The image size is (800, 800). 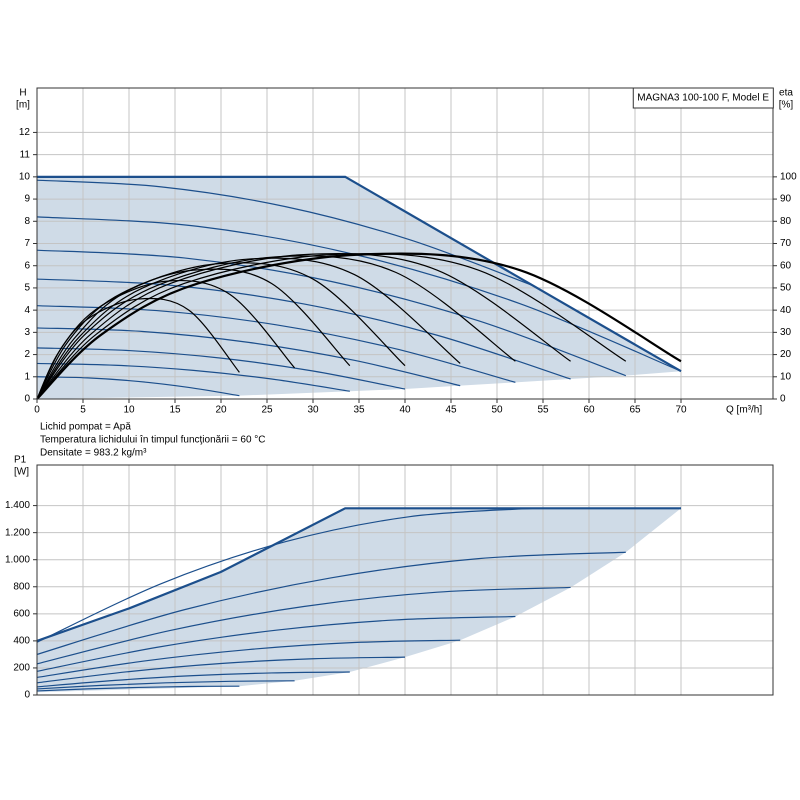 What do you see at coordinates (786, 332) in the screenshot?
I see `y2-tick-label: 30` at bounding box center [786, 332].